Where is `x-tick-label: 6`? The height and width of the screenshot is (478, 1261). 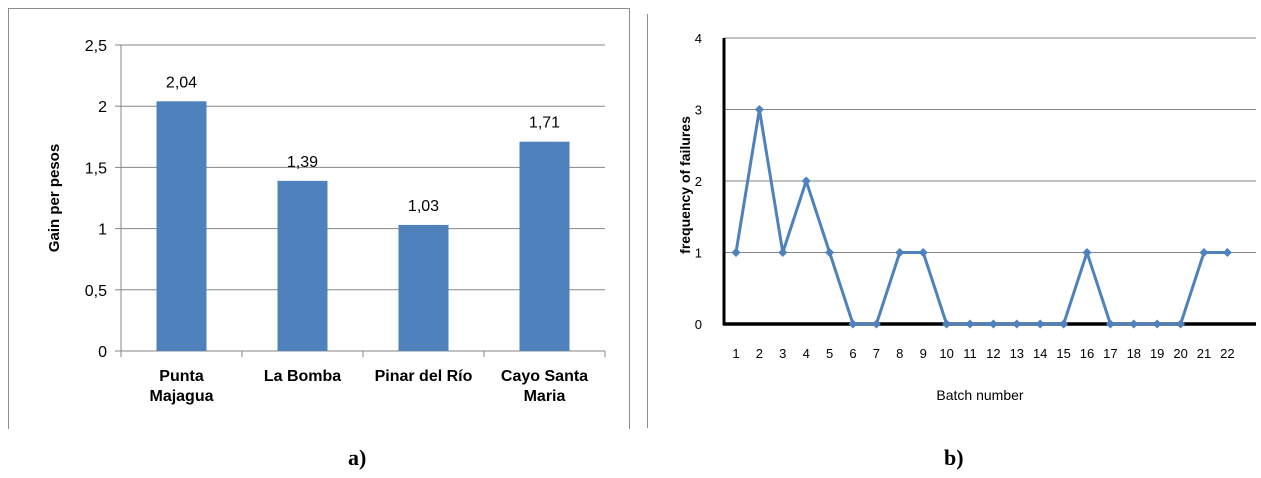 x-tick-label: 6 is located at coordinates (852, 353).